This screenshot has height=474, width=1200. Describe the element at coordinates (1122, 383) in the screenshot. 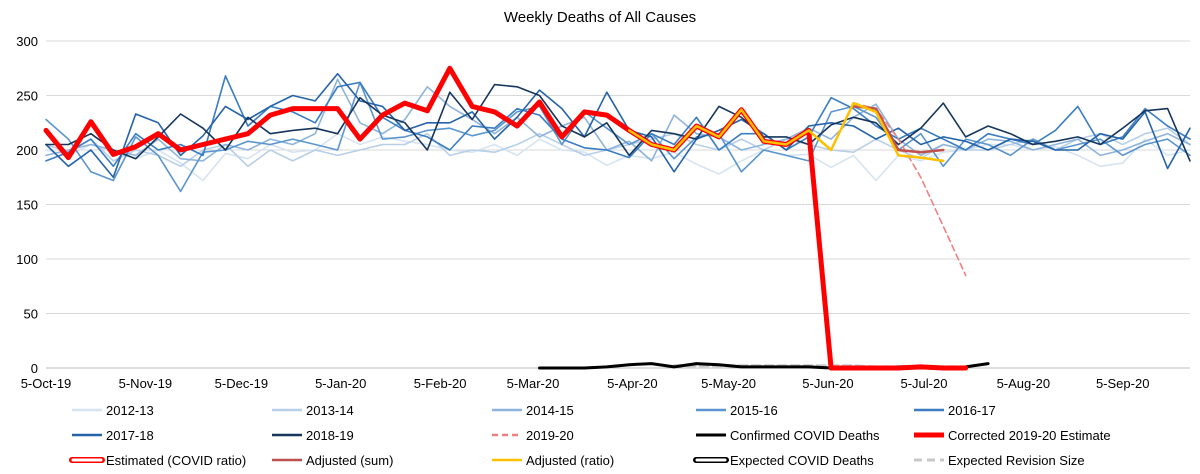

I see `x-tick-label: 5-Sep-20` at that location.